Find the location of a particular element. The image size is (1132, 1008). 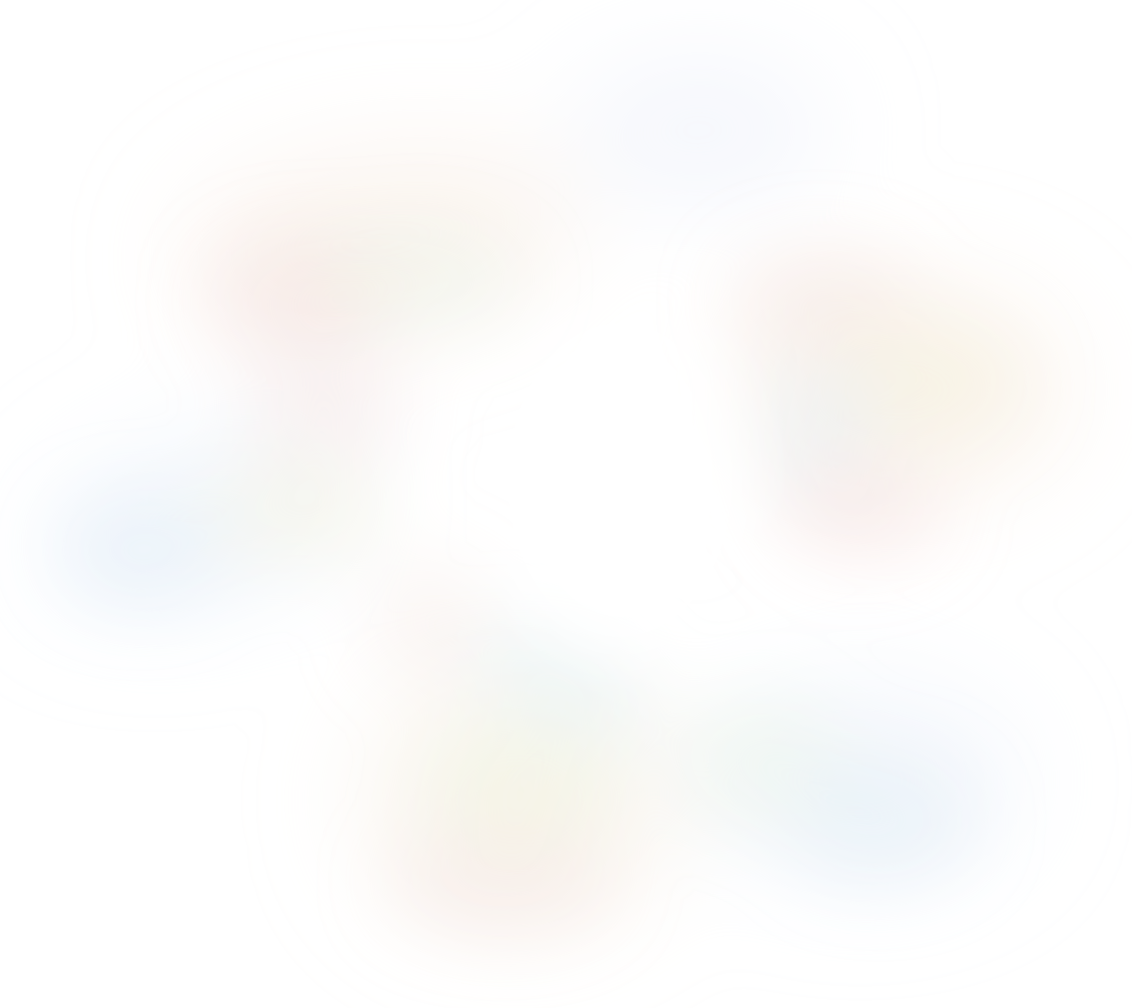

center-void is located at coordinates (620, 480).